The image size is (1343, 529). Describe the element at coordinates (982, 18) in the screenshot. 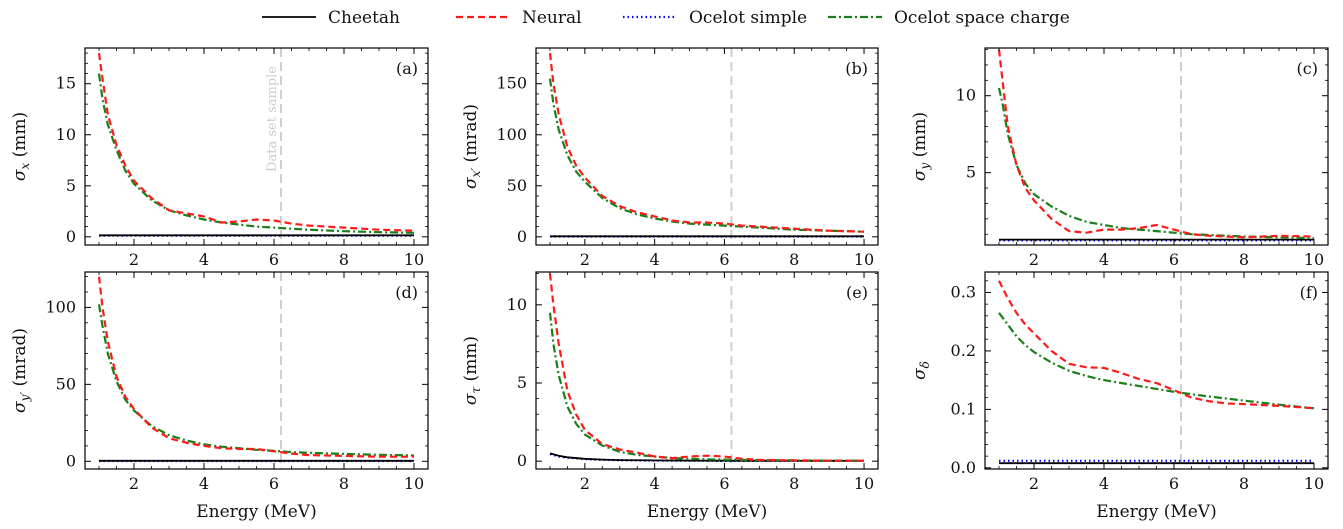

I see `legend-label: Ocelot space charge` at that location.